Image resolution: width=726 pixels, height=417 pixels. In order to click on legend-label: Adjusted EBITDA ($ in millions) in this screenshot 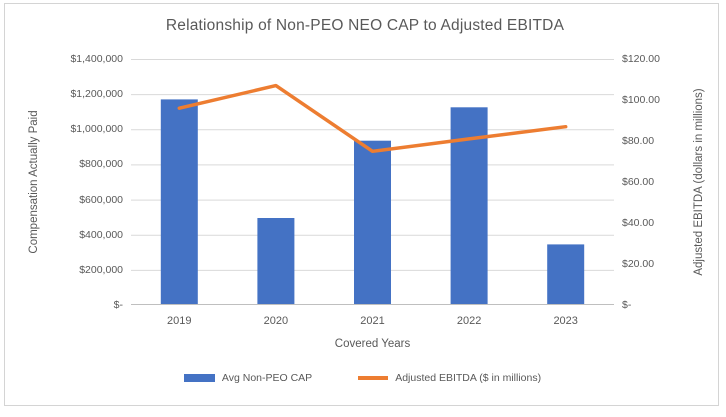, I will do `click(468, 378)`.